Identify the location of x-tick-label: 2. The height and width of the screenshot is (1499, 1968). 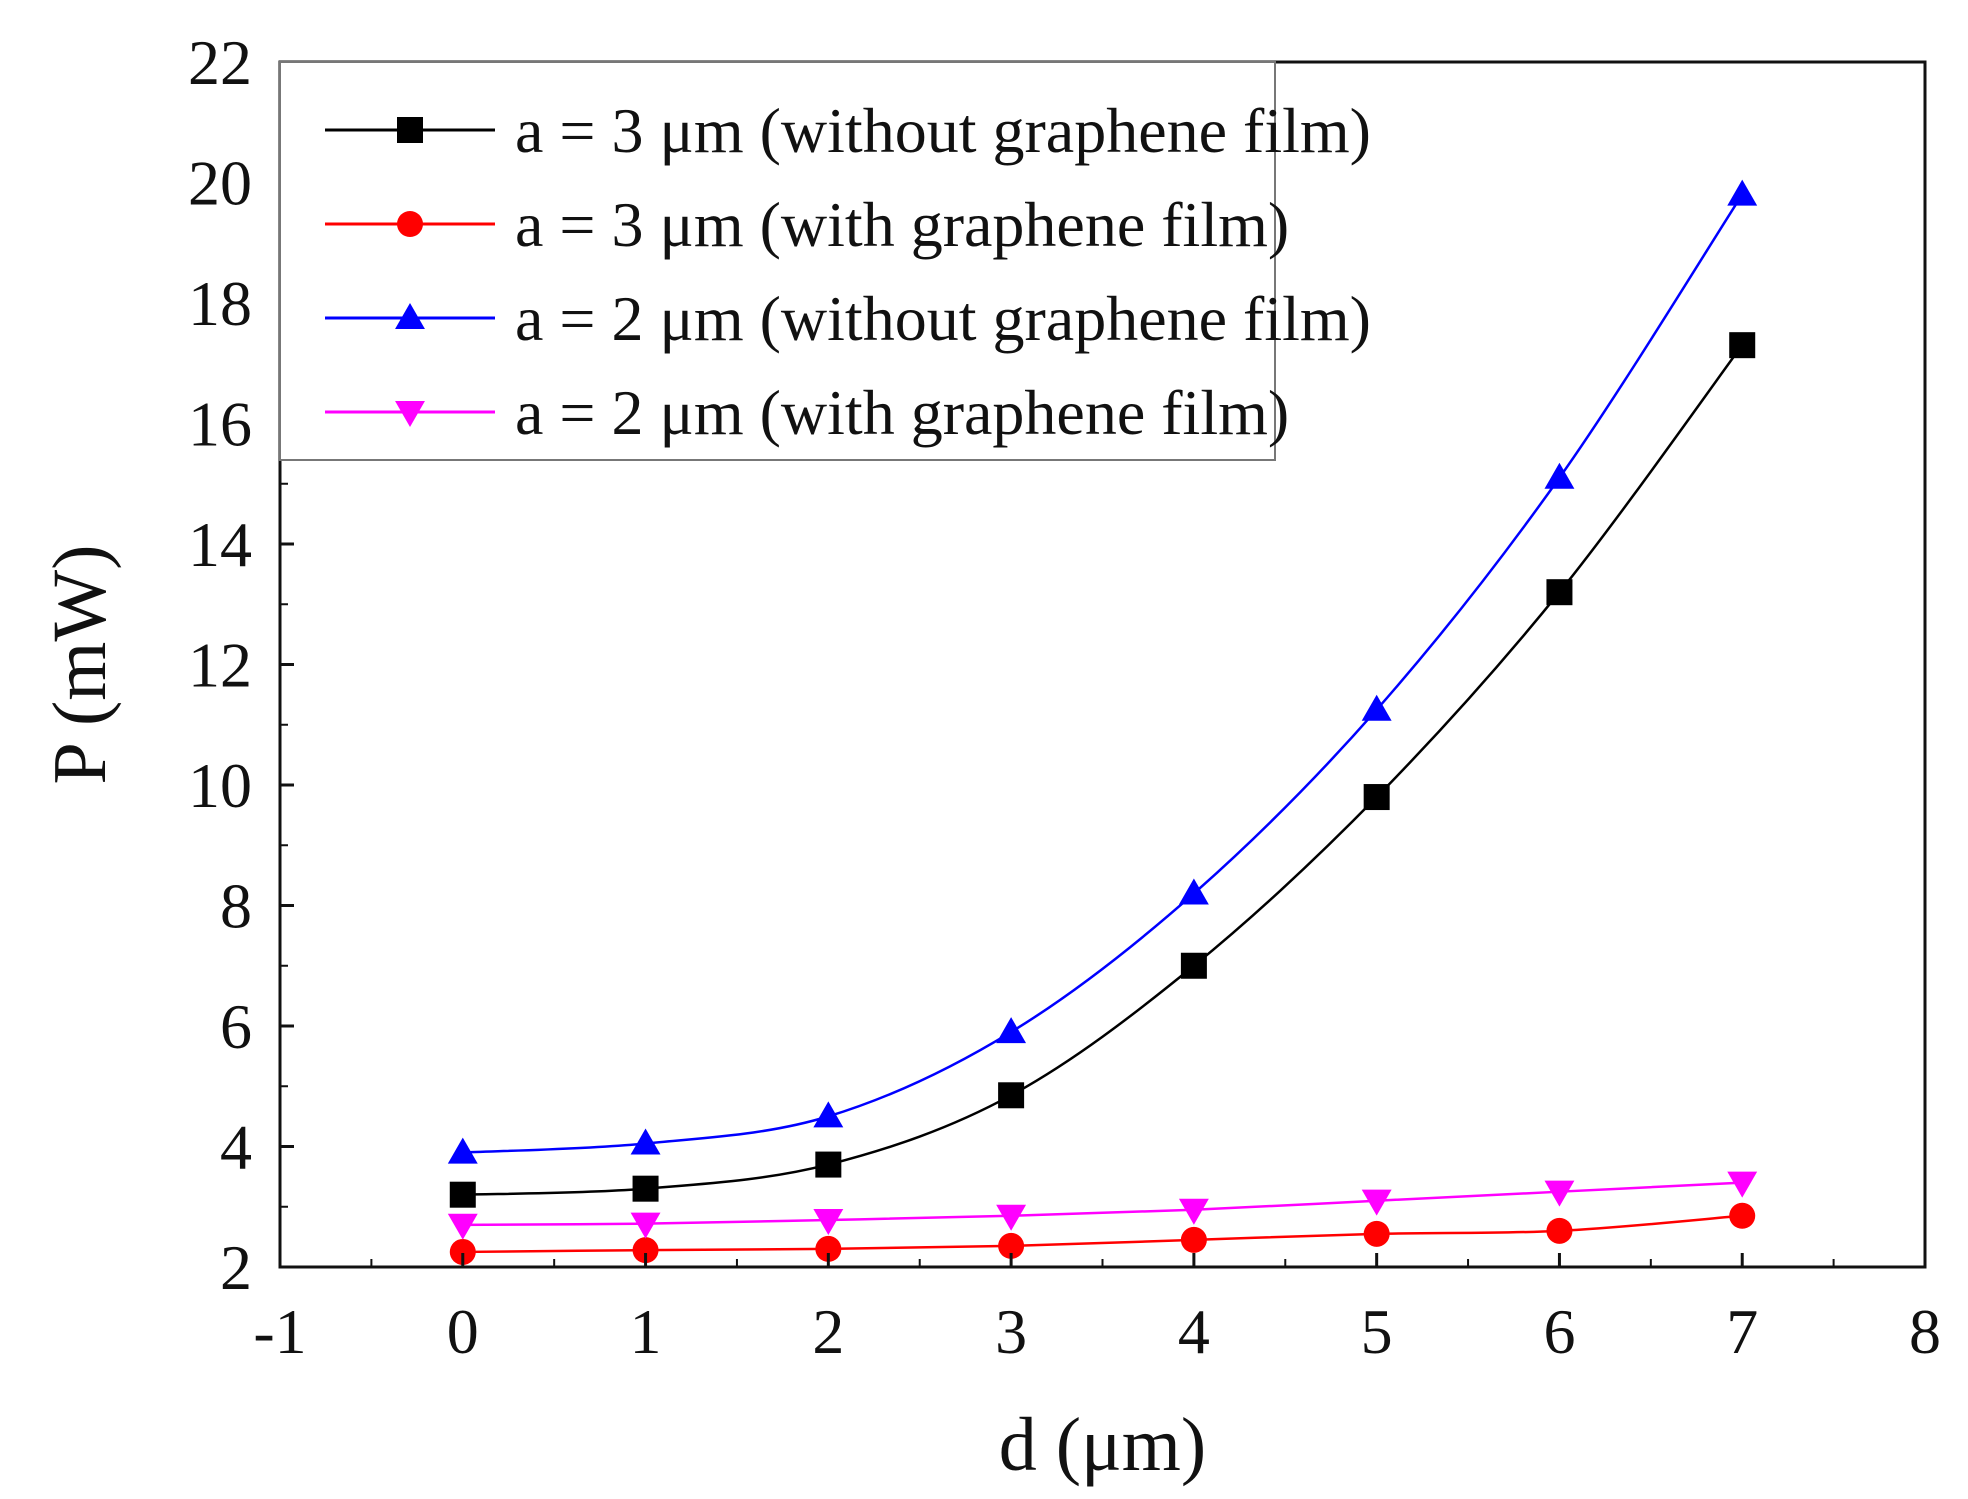
(828, 1331).